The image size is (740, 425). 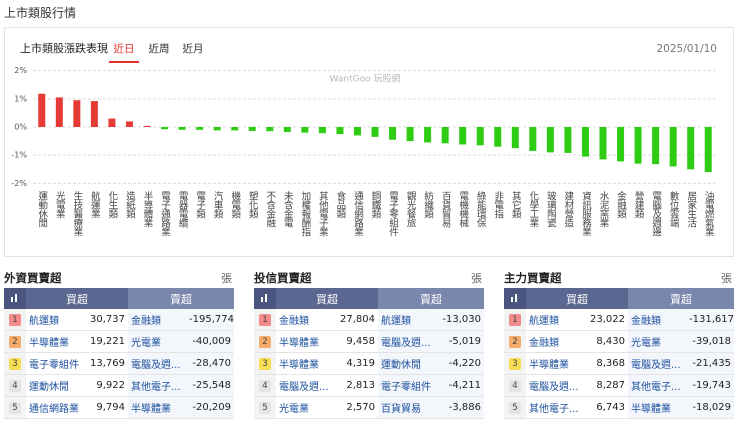 I want to click on table-row: 4 運動休閒 9,922 其他電子... -25,548, so click(x=119, y=385).